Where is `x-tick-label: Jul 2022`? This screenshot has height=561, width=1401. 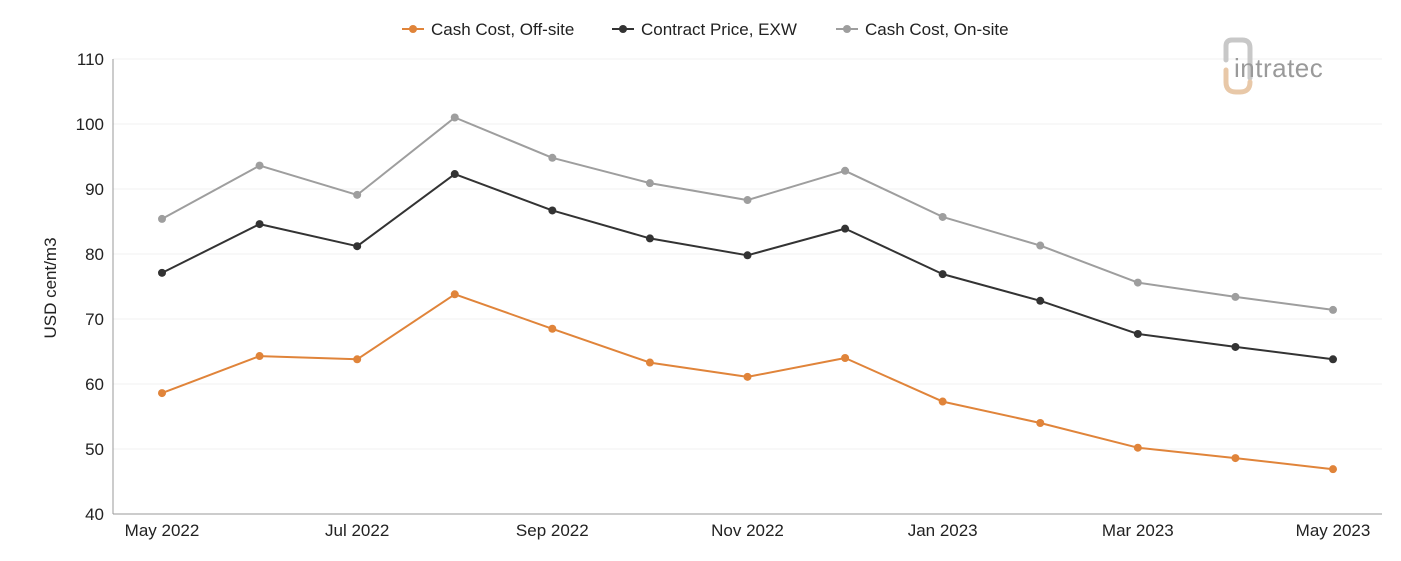 x-tick-label: Jul 2022 is located at coordinates (357, 530).